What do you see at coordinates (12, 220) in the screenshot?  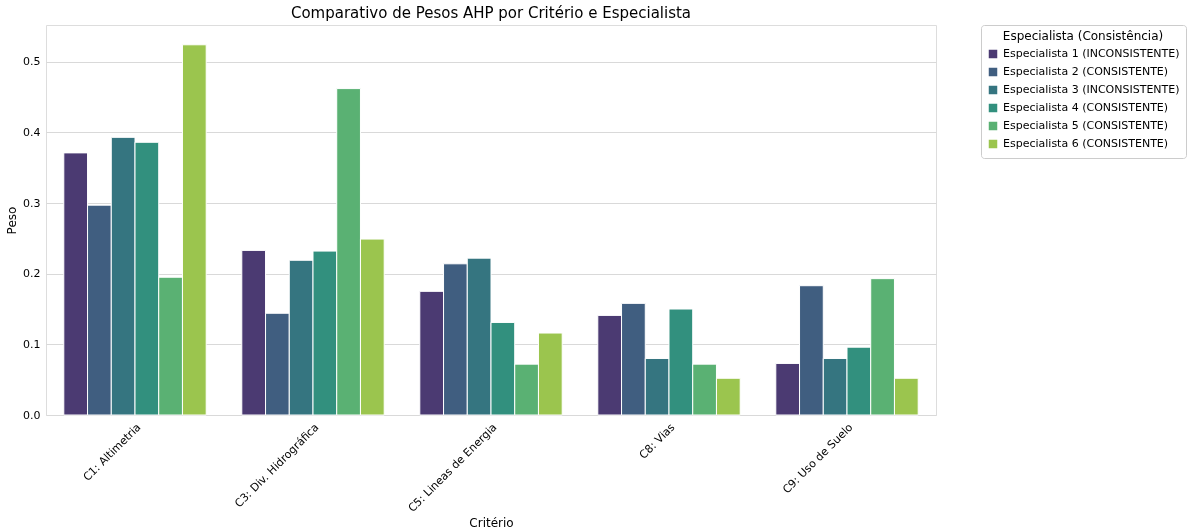 I see `y-axis-title: Peso` at bounding box center [12, 220].